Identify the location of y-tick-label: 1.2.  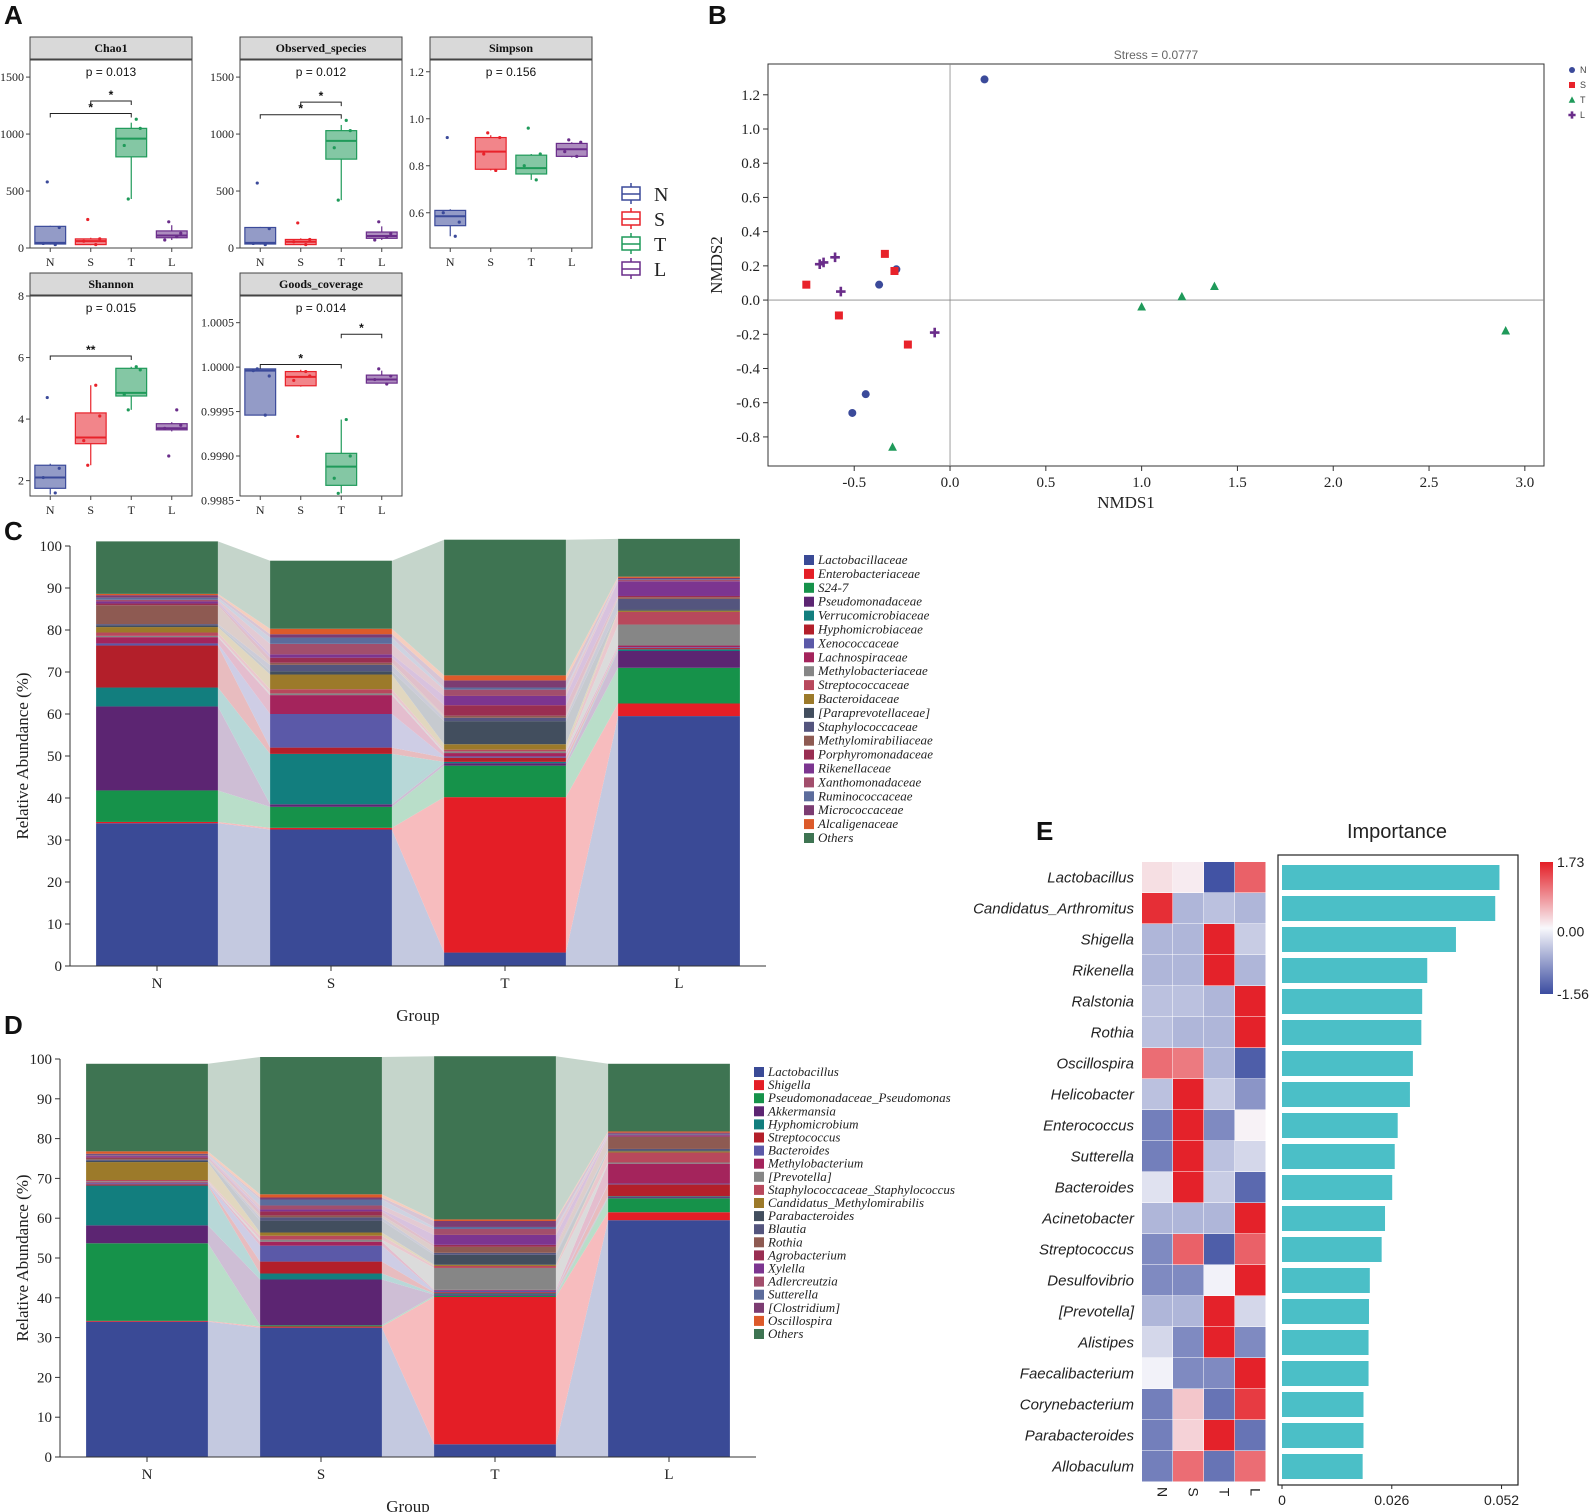
(750, 96).